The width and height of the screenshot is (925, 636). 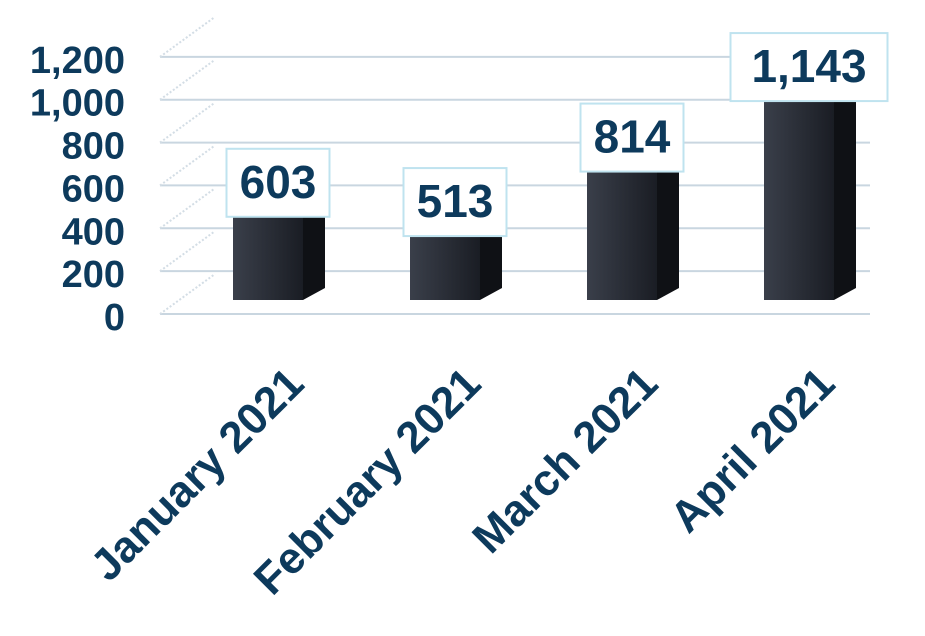 I want to click on y-tick-label: 1,000, so click(x=77, y=104).